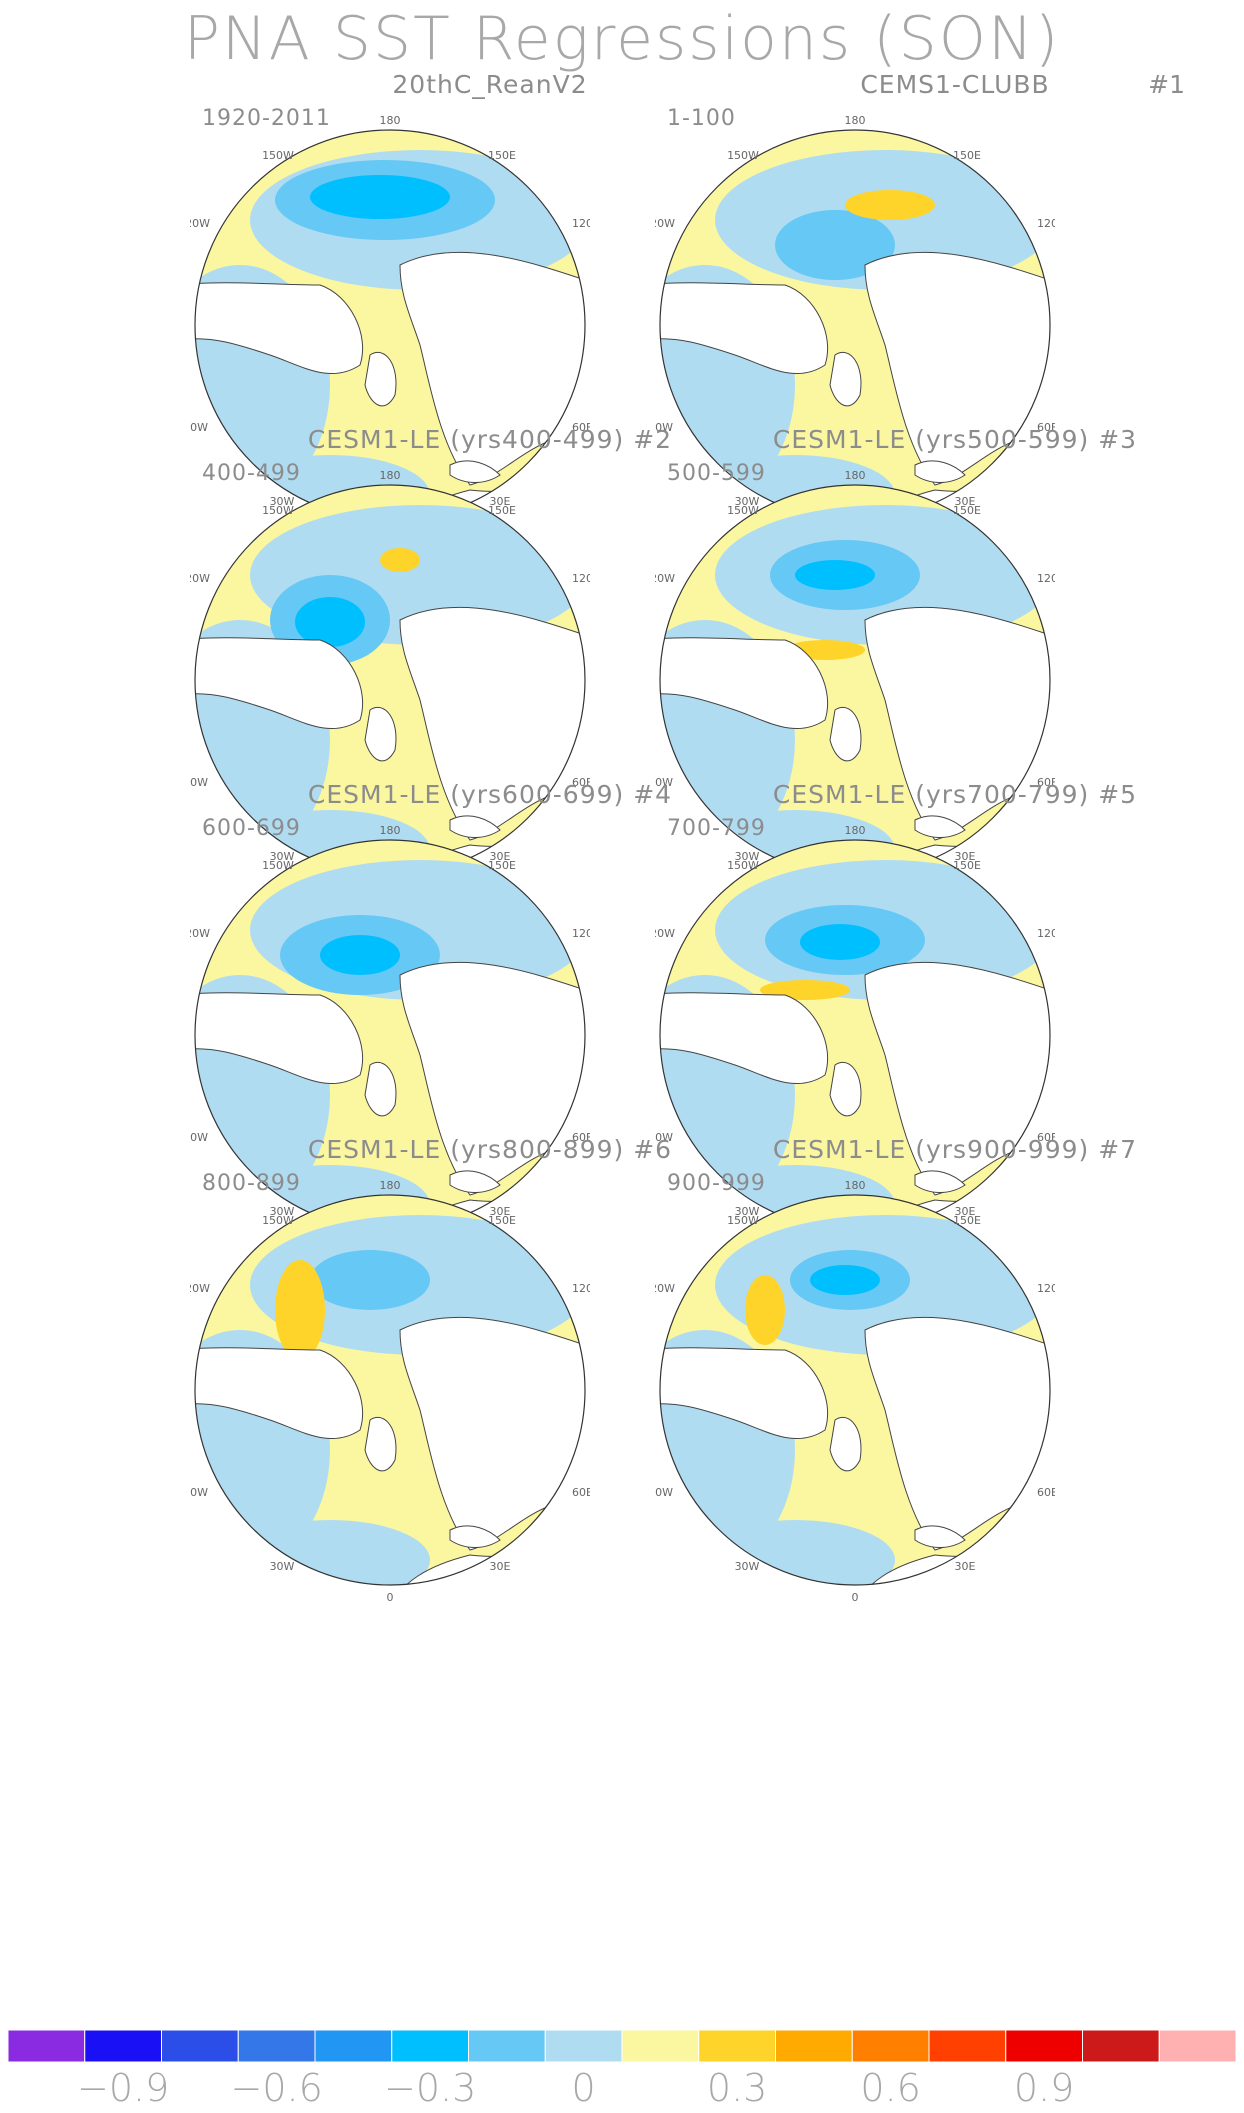 The width and height of the screenshot is (1244, 2113). What do you see at coordinates (251, 1183) in the screenshot?
I see `panel-years: 800-899` at bounding box center [251, 1183].